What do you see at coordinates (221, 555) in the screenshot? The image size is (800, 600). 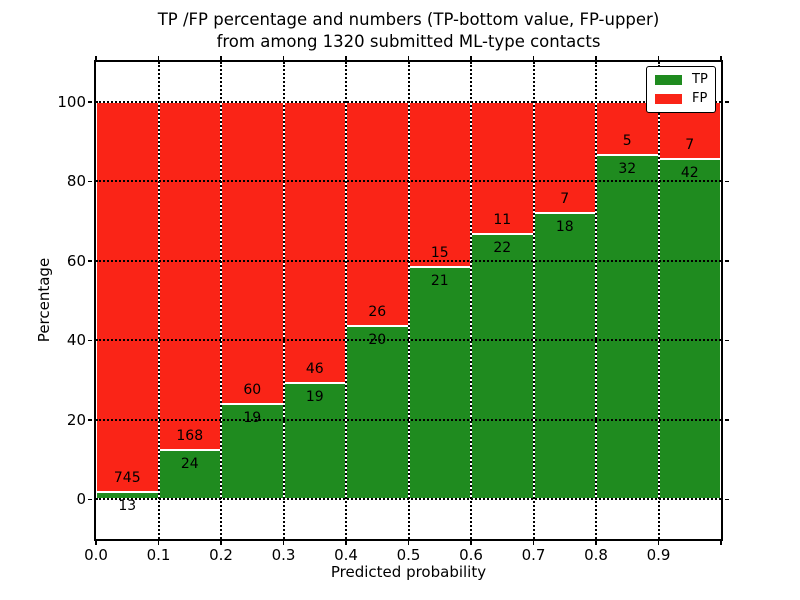 I see `x-tick-label: 0.2` at bounding box center [221, 555].